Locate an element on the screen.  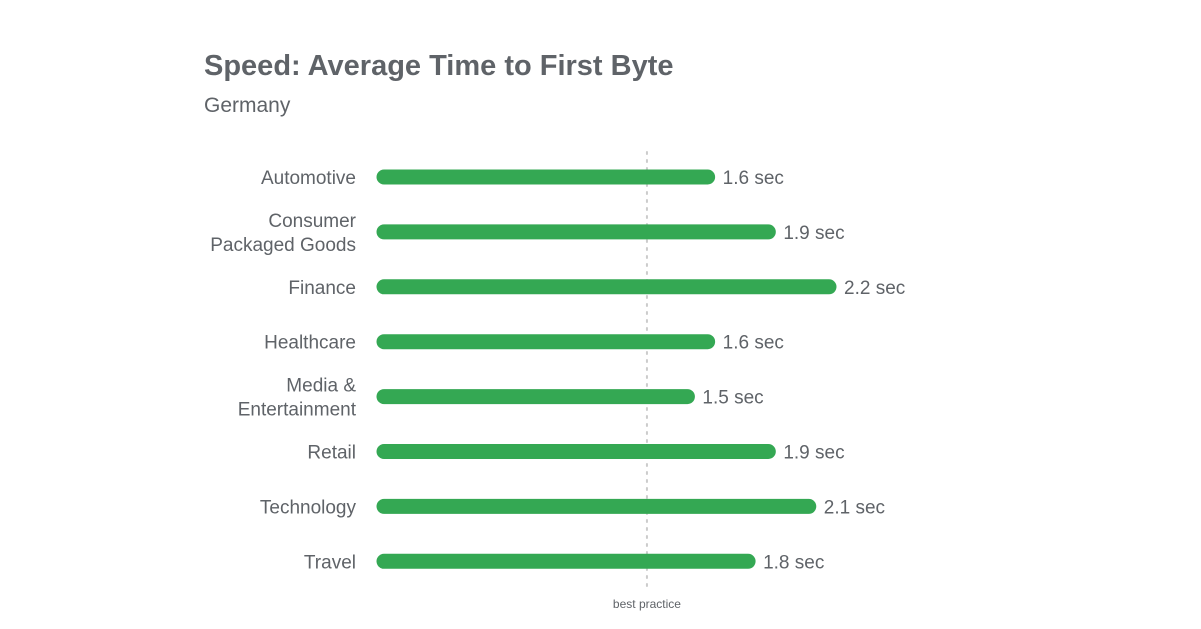
chart-title: Speed: Average Time to First Byte is located at coordinates (439, 66).